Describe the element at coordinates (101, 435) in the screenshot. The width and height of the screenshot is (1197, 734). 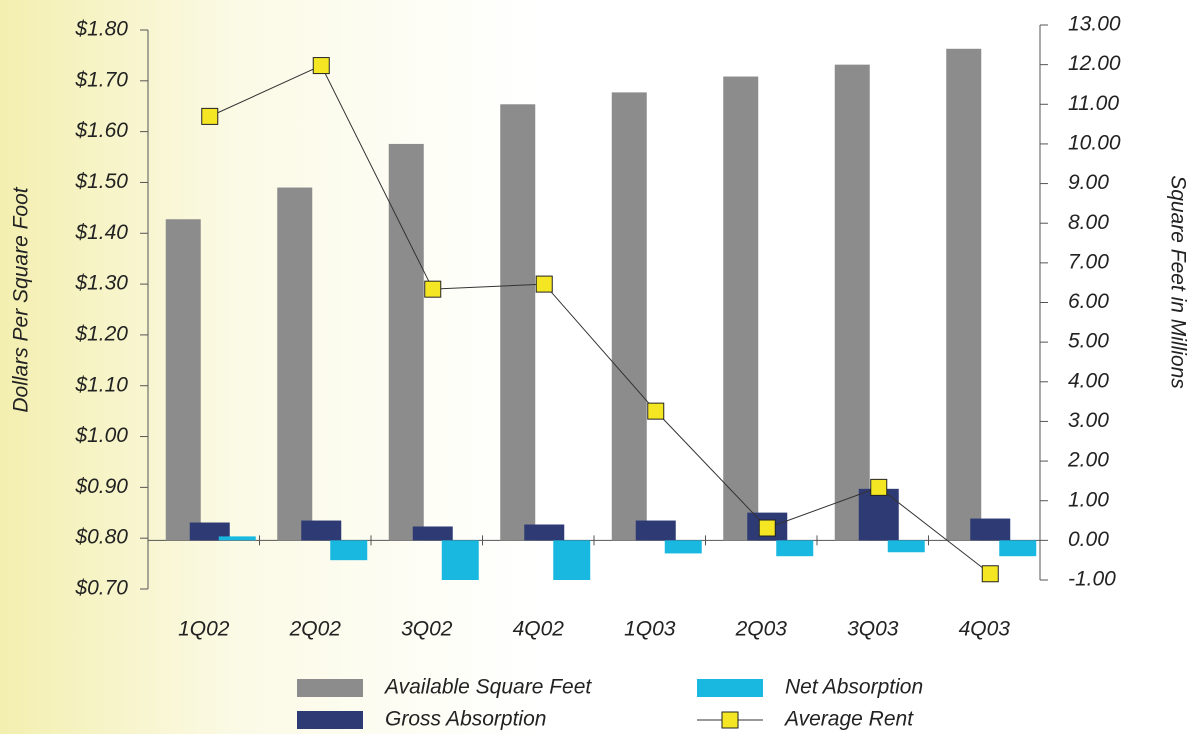
I see `y-tick-label: $1.00` at that location.